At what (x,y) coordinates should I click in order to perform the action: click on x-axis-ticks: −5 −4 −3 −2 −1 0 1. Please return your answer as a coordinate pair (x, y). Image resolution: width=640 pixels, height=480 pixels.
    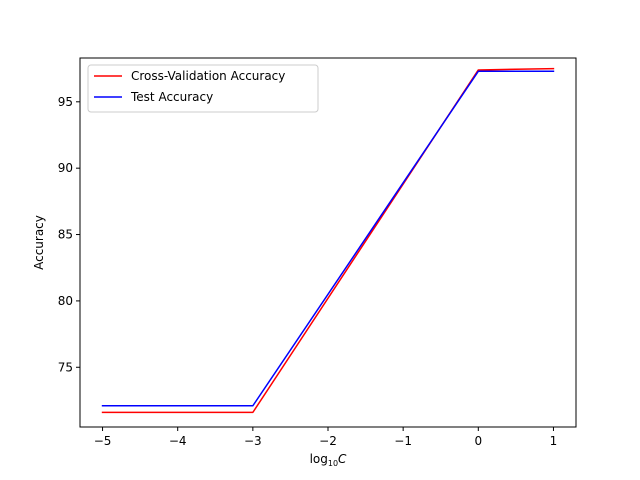
    Looking at the image, I should click on (326, 437).